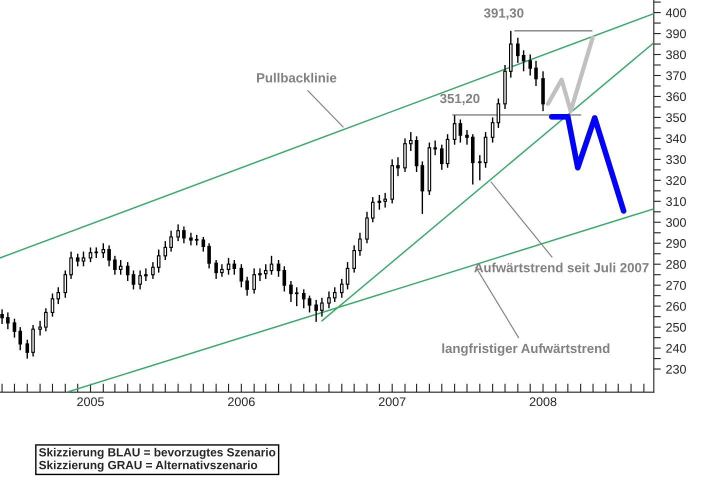 The width and height of the screenshot is (703, 497). I want to click on y-tick-label: 260, so click(676, 306).